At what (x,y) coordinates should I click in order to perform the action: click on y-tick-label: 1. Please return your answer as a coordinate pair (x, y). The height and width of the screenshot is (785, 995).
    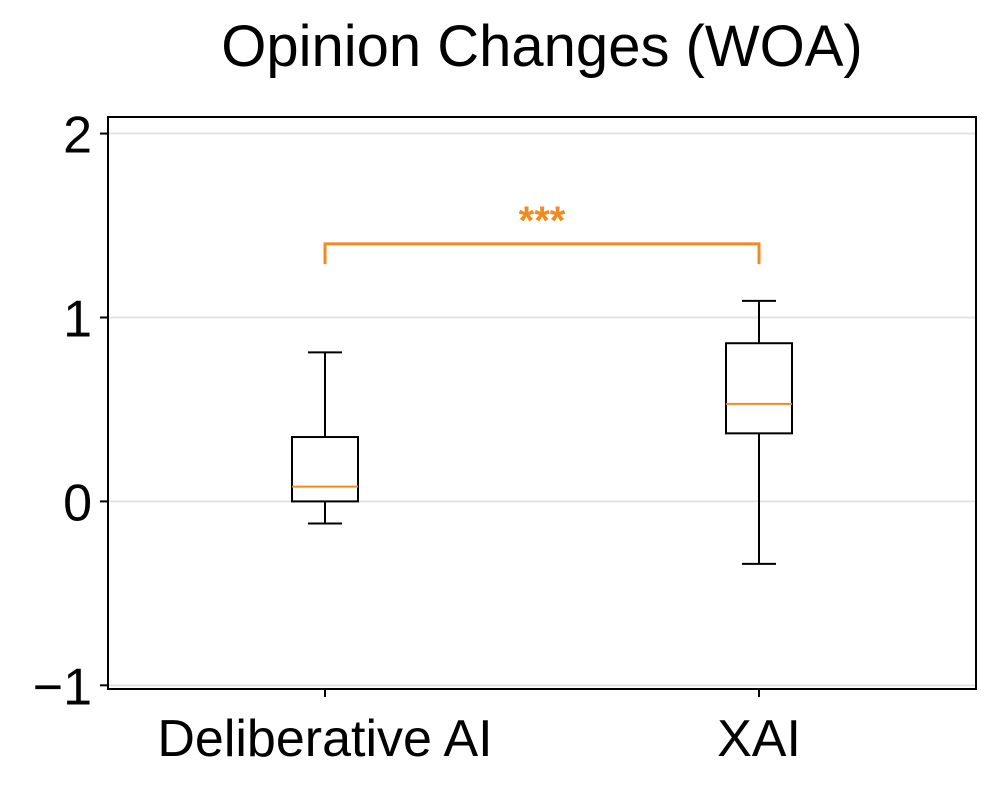
    Looking at the image, I should click on (77, 319).